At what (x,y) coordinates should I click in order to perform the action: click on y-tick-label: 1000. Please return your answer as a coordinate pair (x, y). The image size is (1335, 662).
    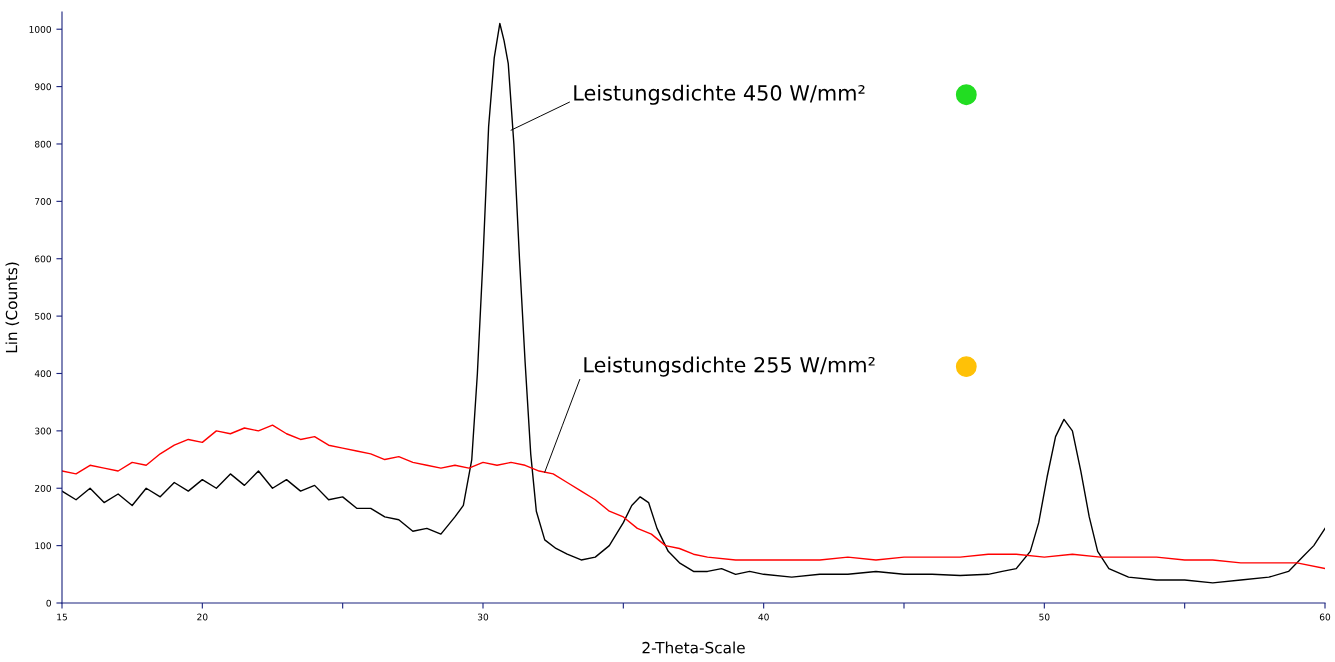
    Looking at the image, I should click on (40, 29).